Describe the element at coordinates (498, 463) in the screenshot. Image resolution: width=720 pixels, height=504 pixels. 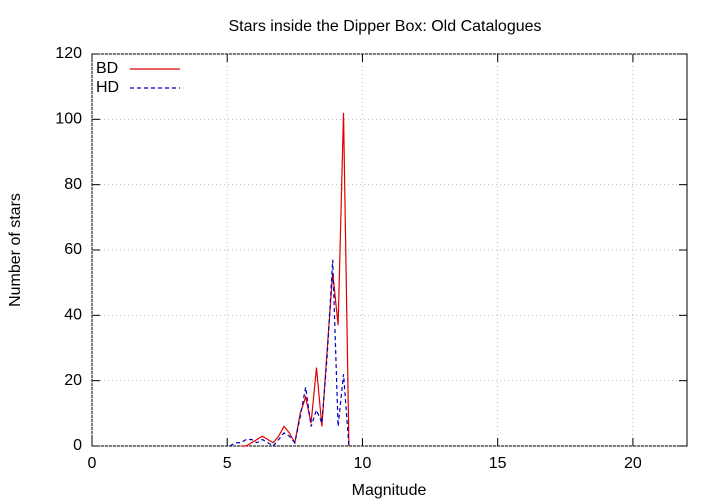
I see `x-tick-label: 15` at that location.